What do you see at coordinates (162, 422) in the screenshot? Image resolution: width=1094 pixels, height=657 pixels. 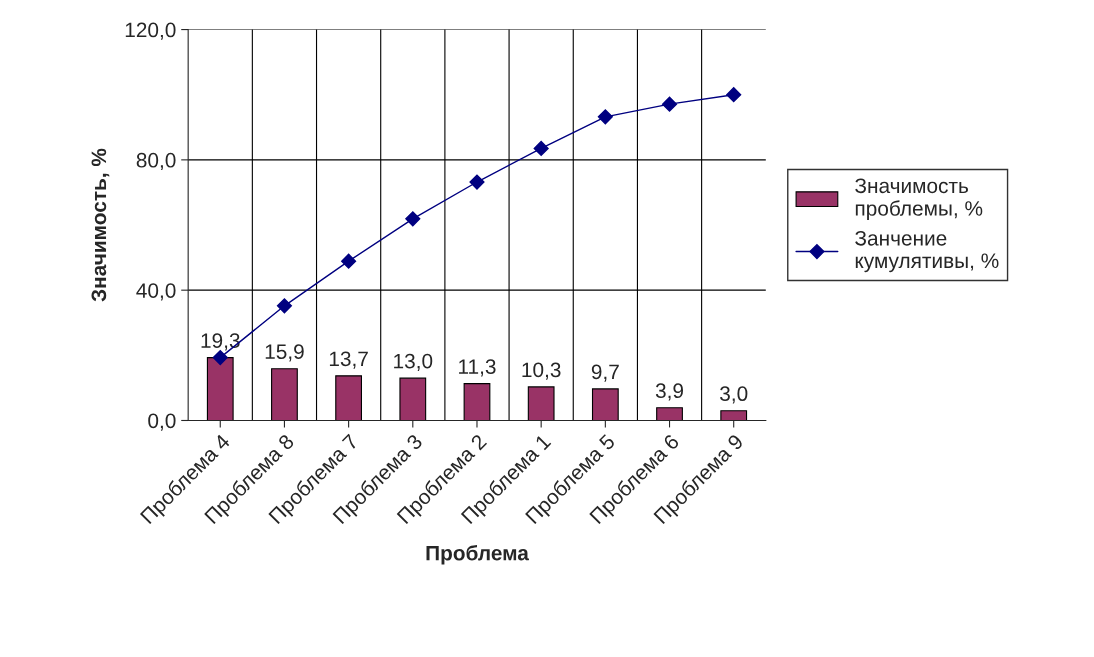 I see `y-tick-label: 0,0` at bounding box center [162, 422].